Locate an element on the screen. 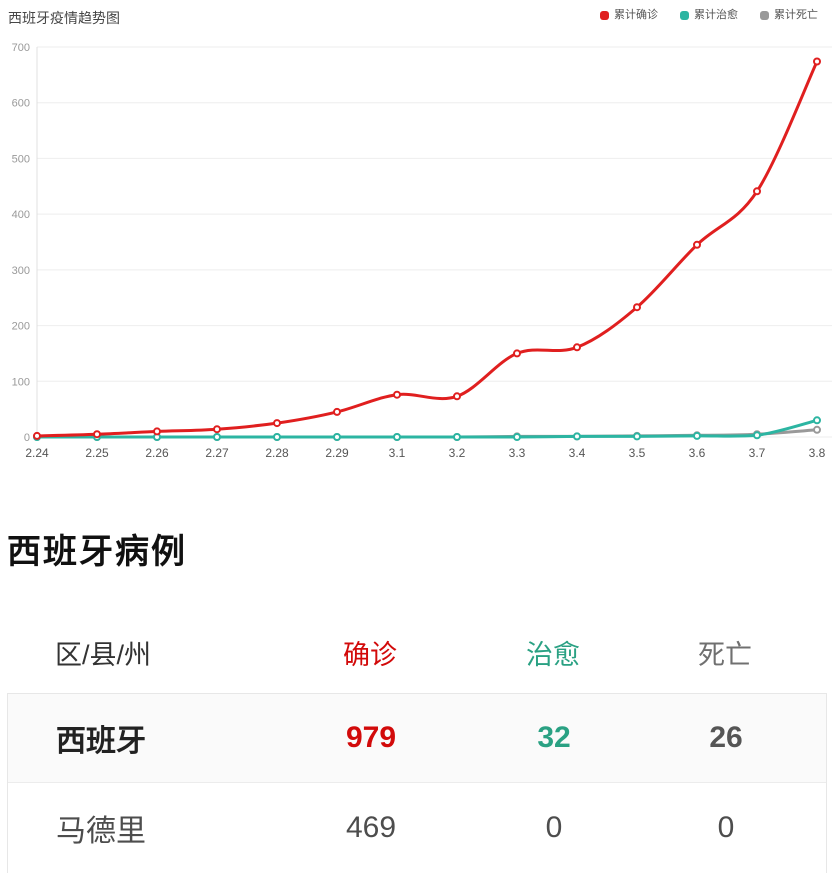 Image resolution: width=840 pixels, height=873 pixels. region-name: 马德里 is located at coordinates (101, 831).